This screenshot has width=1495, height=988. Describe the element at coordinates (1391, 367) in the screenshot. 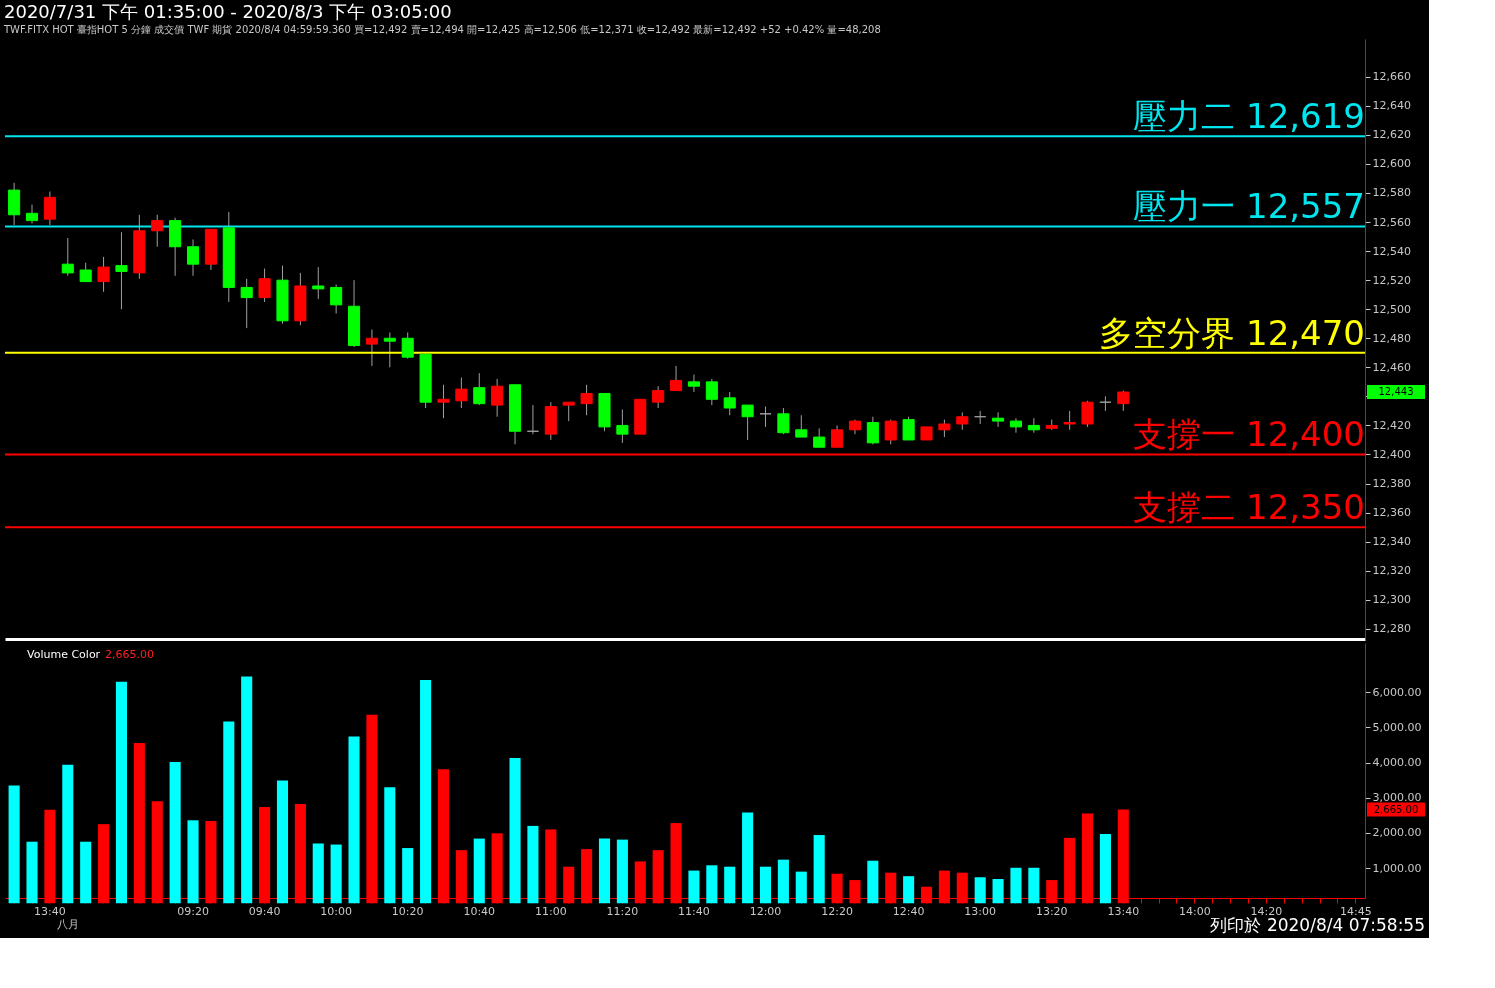

I see `y-tick-label: 12,460` at that location.